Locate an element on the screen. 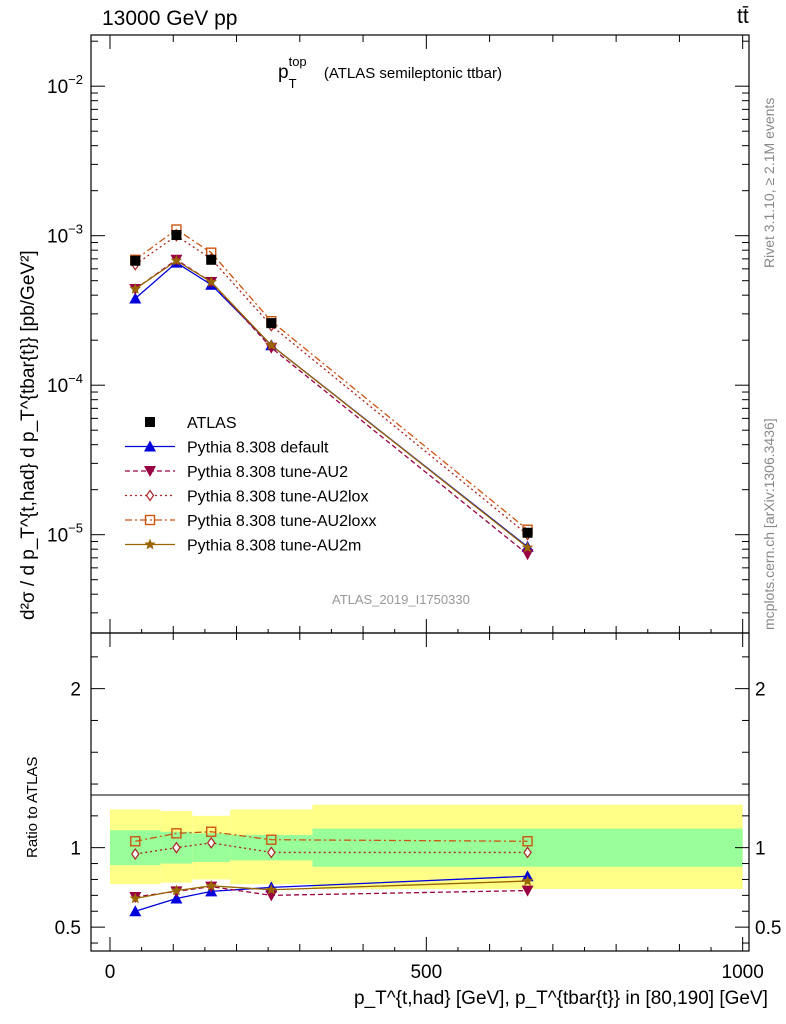 Image resolution: width=786 pixels, height=1024 pixels. plot-title-sup: top is located at coordinates (297, 61).